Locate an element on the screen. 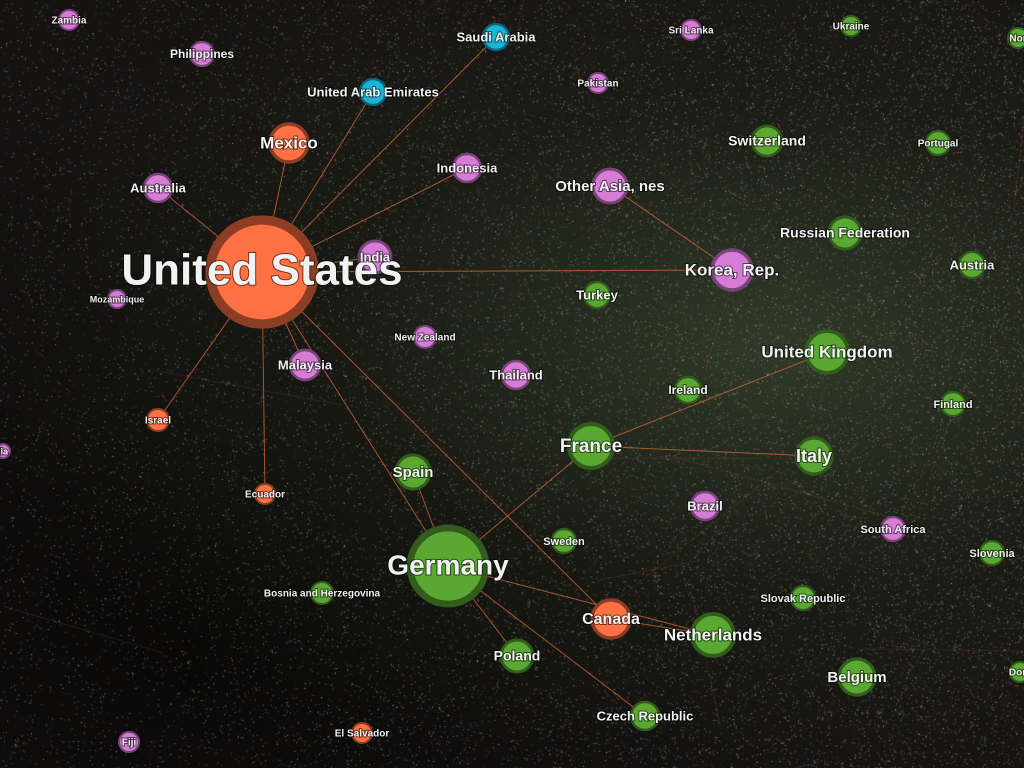  node-france is located at coordinates (591, 446).